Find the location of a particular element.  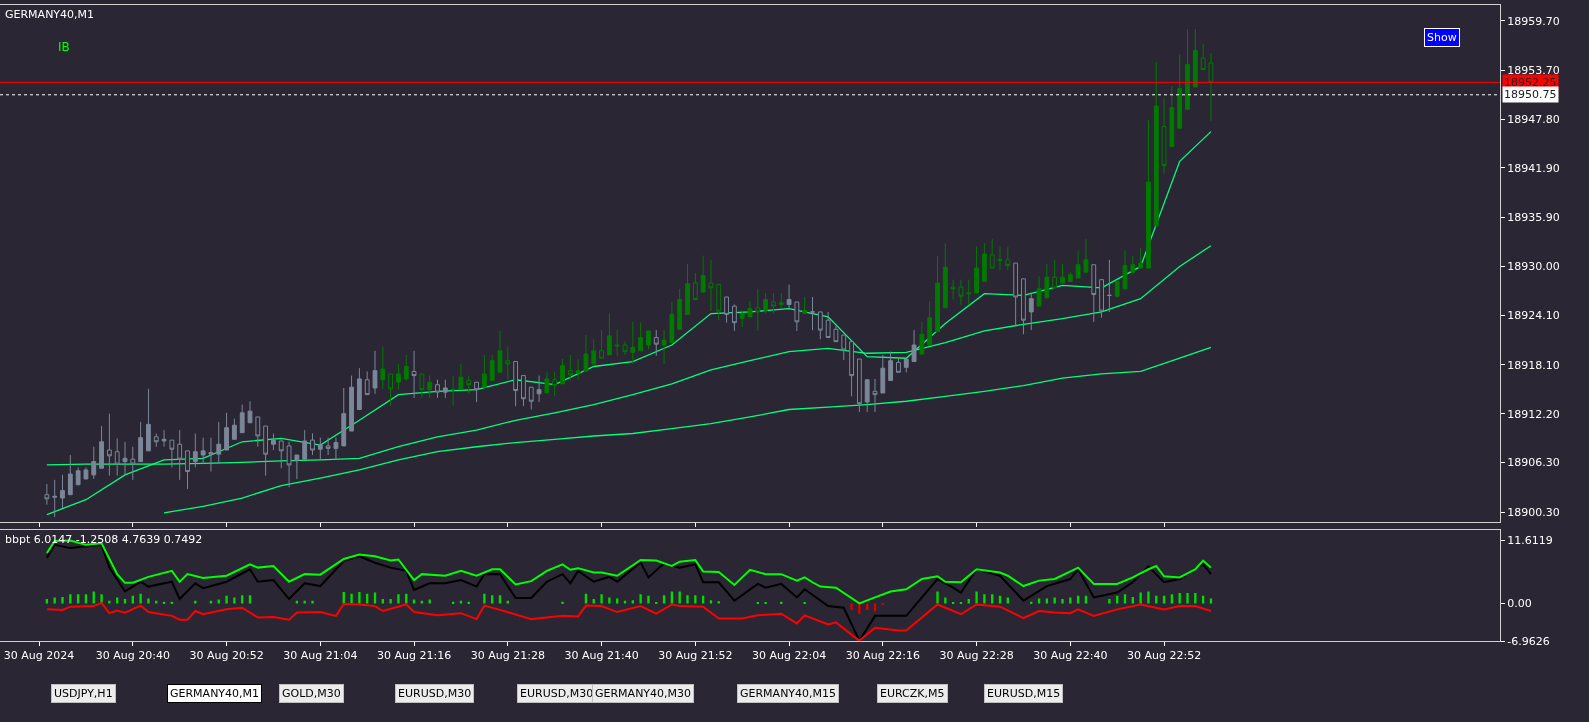

y-tick-label: 18941.90 is located at coordinates (1533, 168).